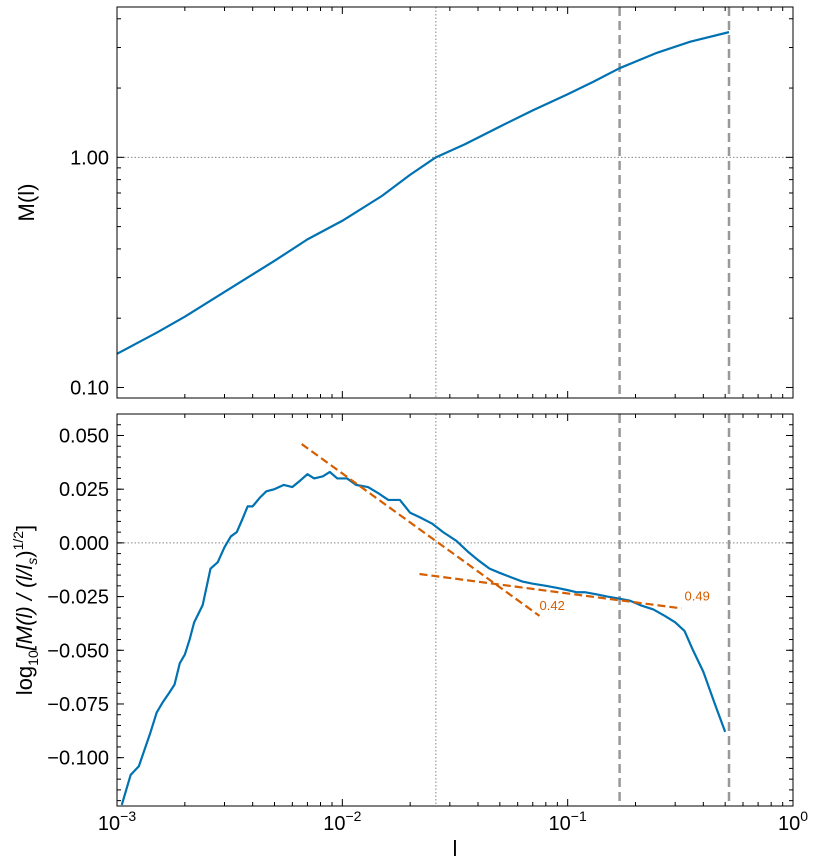 The image size is (817, 868). I want to click on bottom-x-tick-label: 10⁻³, so click(117, 821).